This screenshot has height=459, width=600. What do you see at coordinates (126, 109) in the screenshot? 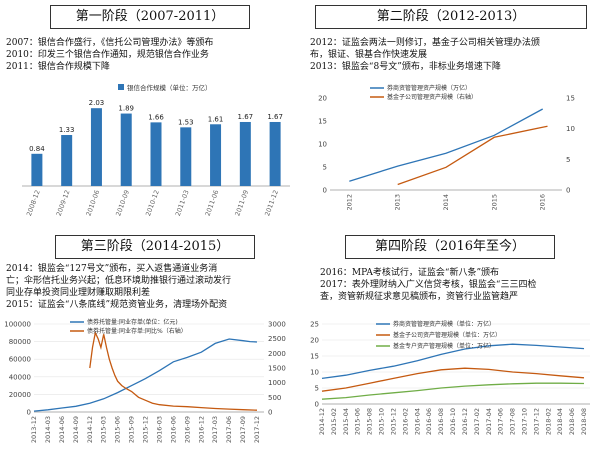
I see `bar-value-label: 1.89` at bounding box center [126, 109].